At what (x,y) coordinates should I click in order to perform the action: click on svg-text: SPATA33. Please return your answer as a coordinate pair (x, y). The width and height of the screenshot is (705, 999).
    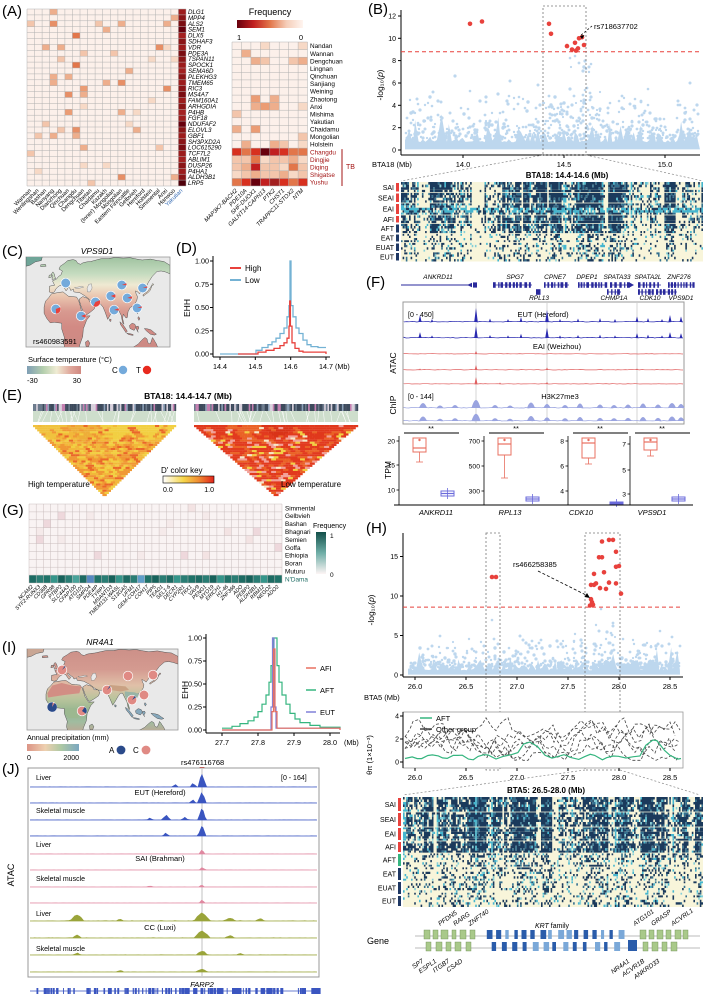
    Looking at the image, I should click on (616, 277).